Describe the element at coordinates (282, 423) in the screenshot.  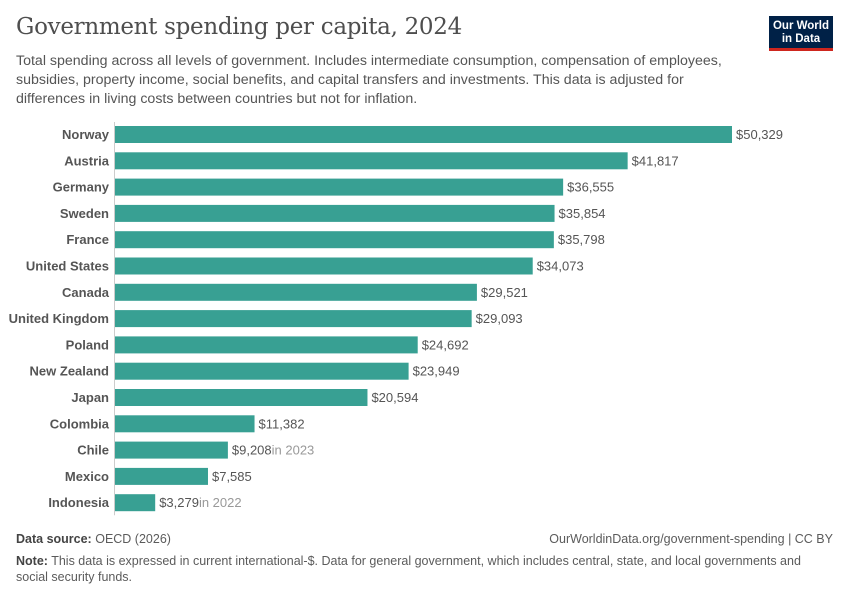
I see `value-label: $11,382` at that location.